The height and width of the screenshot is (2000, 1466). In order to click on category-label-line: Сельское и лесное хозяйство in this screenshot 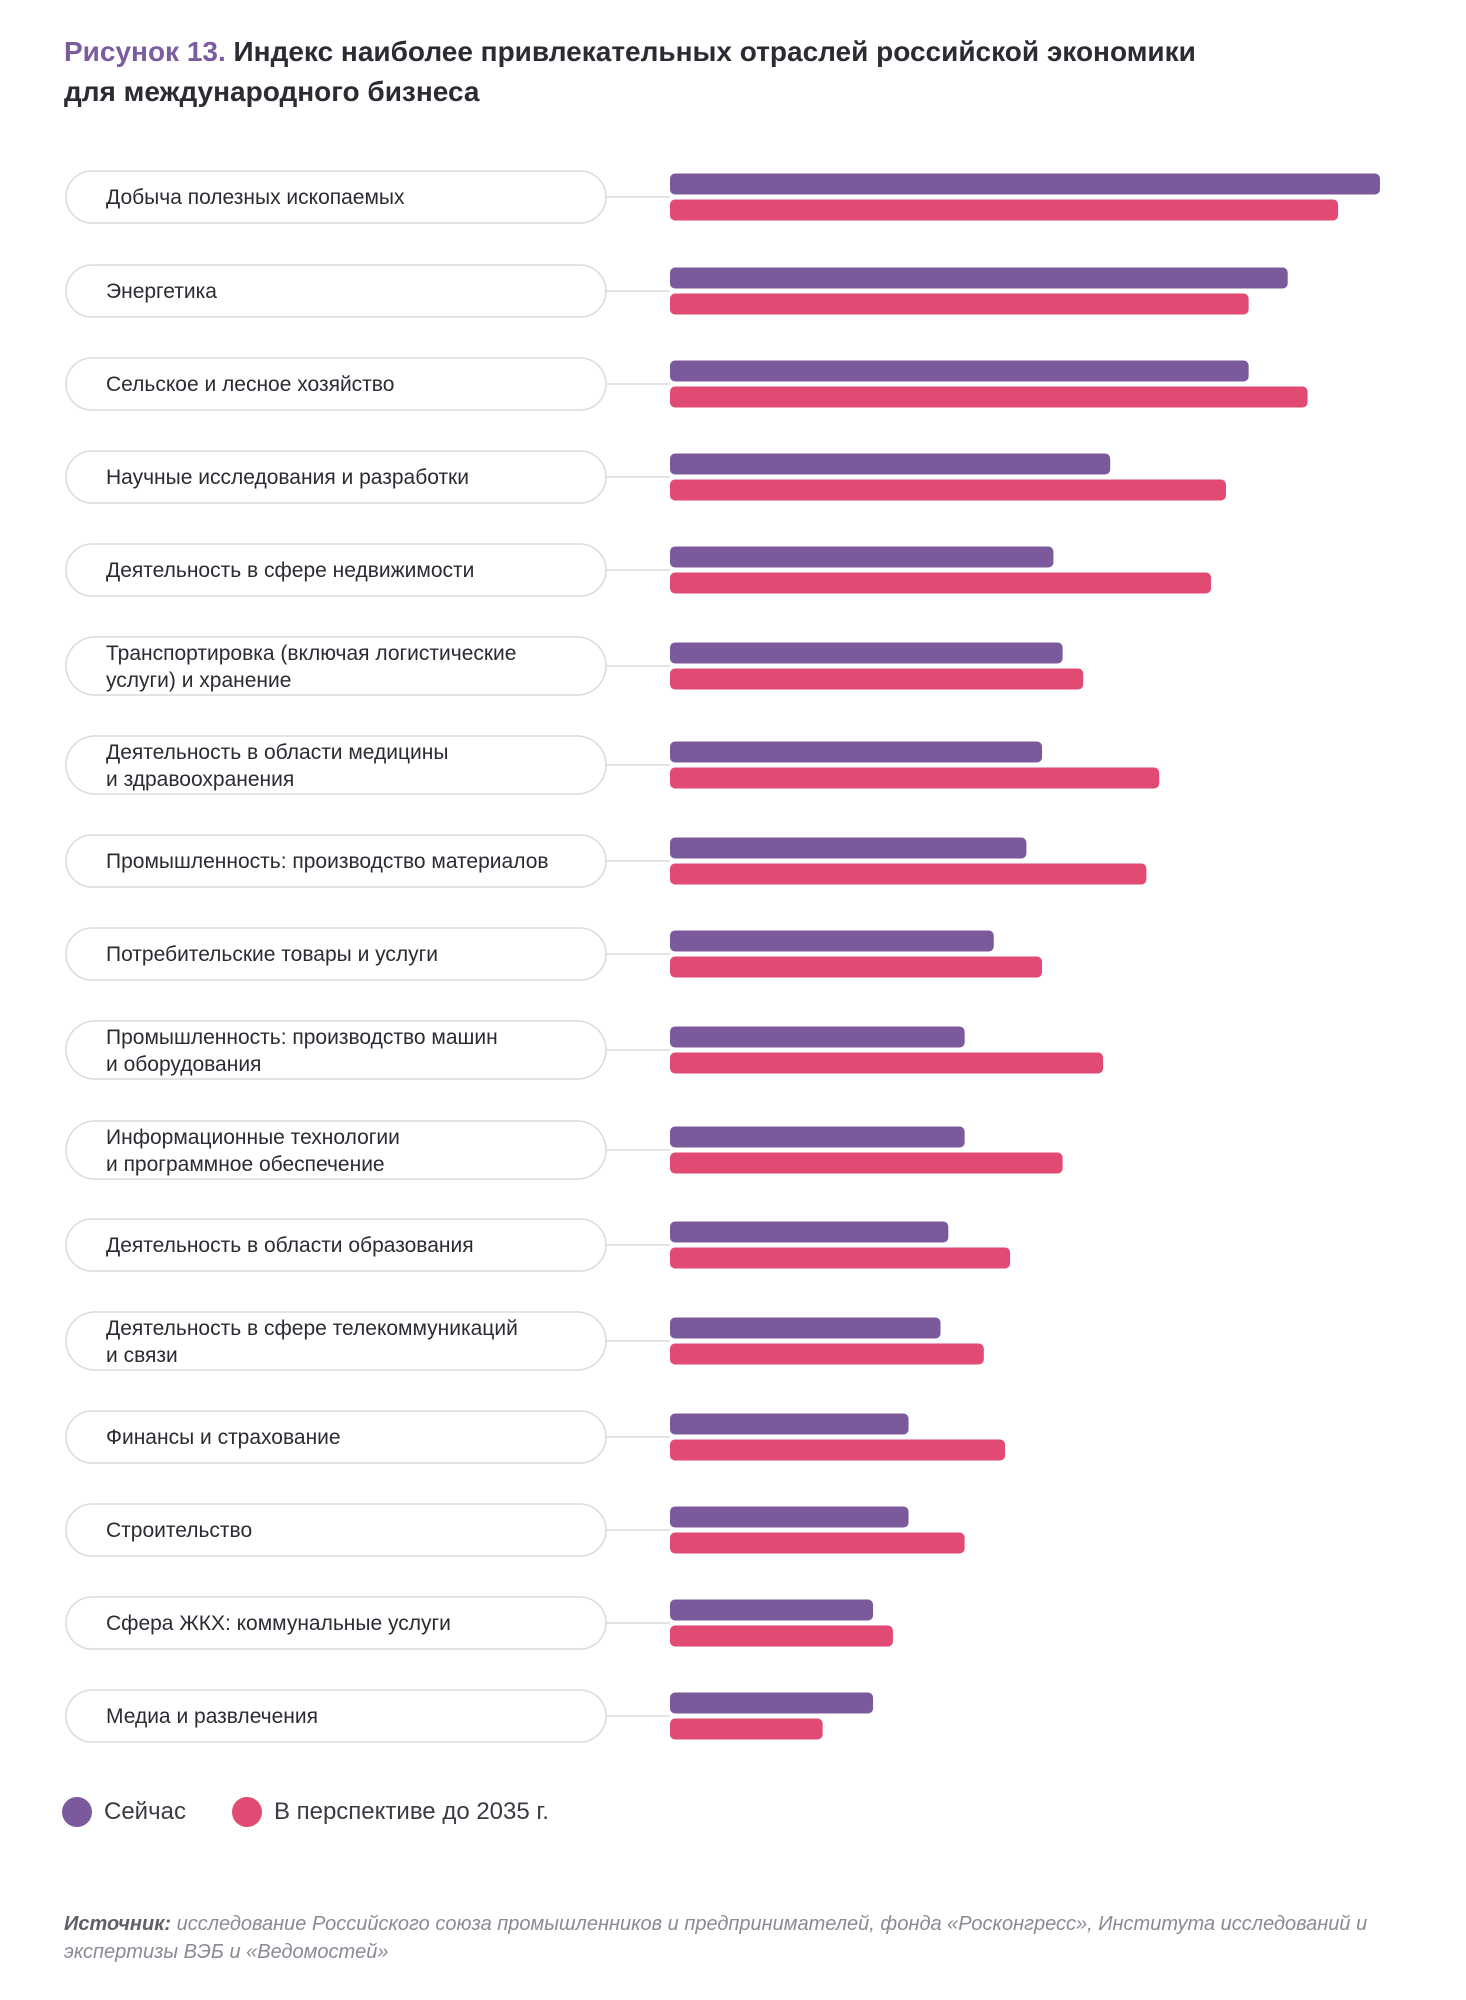, I will do `click(250, 384)`.